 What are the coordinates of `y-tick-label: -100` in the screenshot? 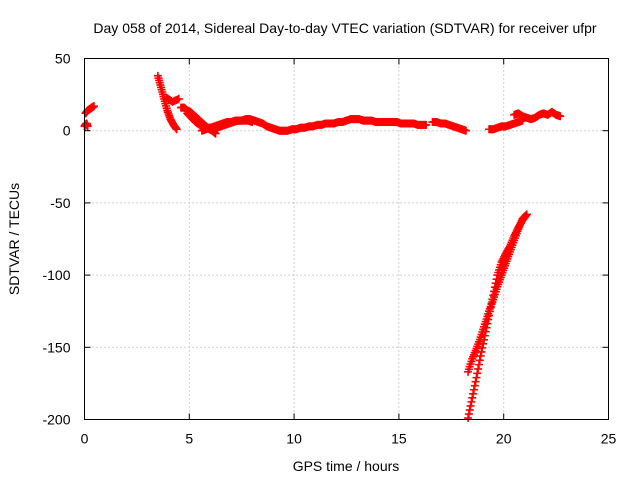 It's located at (56, 275).